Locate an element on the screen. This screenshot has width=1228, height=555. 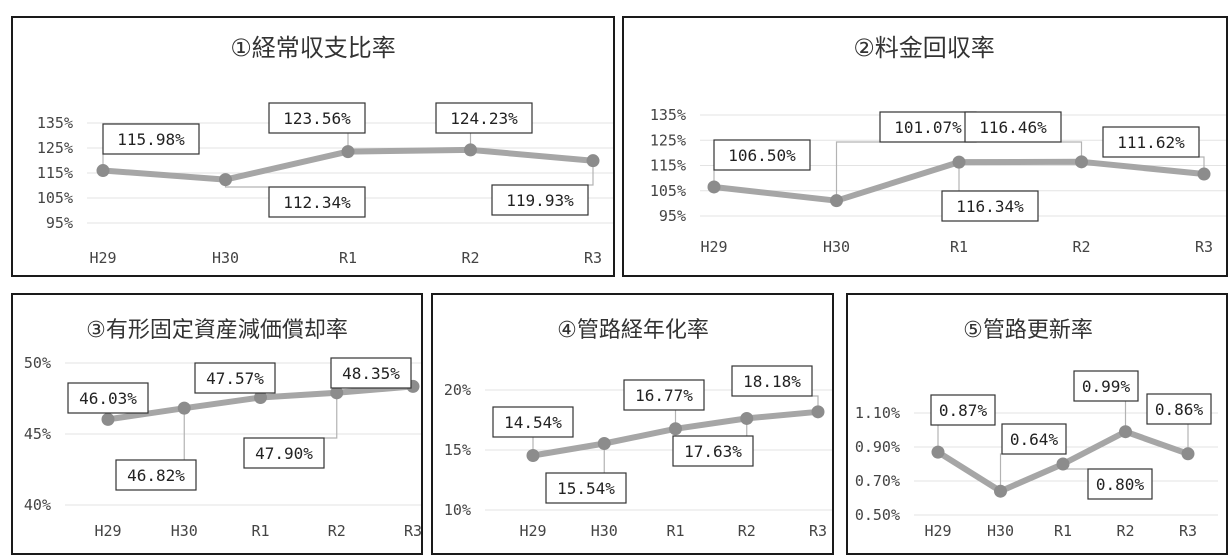
data-label: 116.34% is located at coordinates (990, 206).